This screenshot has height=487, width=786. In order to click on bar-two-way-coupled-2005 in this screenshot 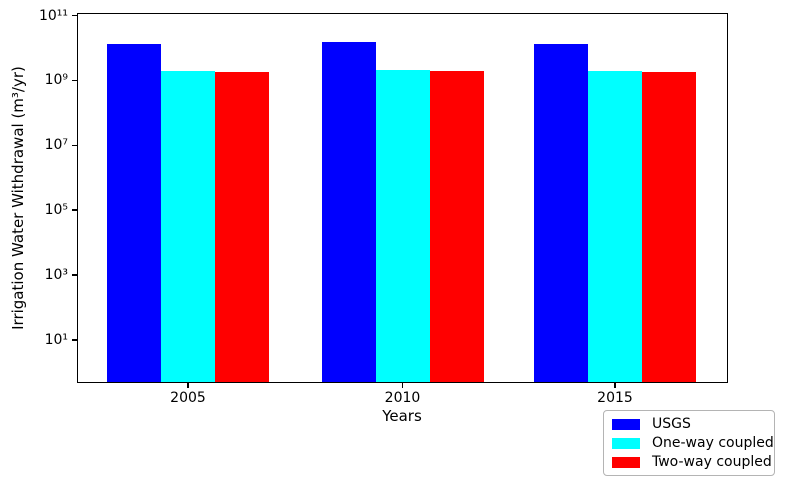, I will do `click(242, 227)`.